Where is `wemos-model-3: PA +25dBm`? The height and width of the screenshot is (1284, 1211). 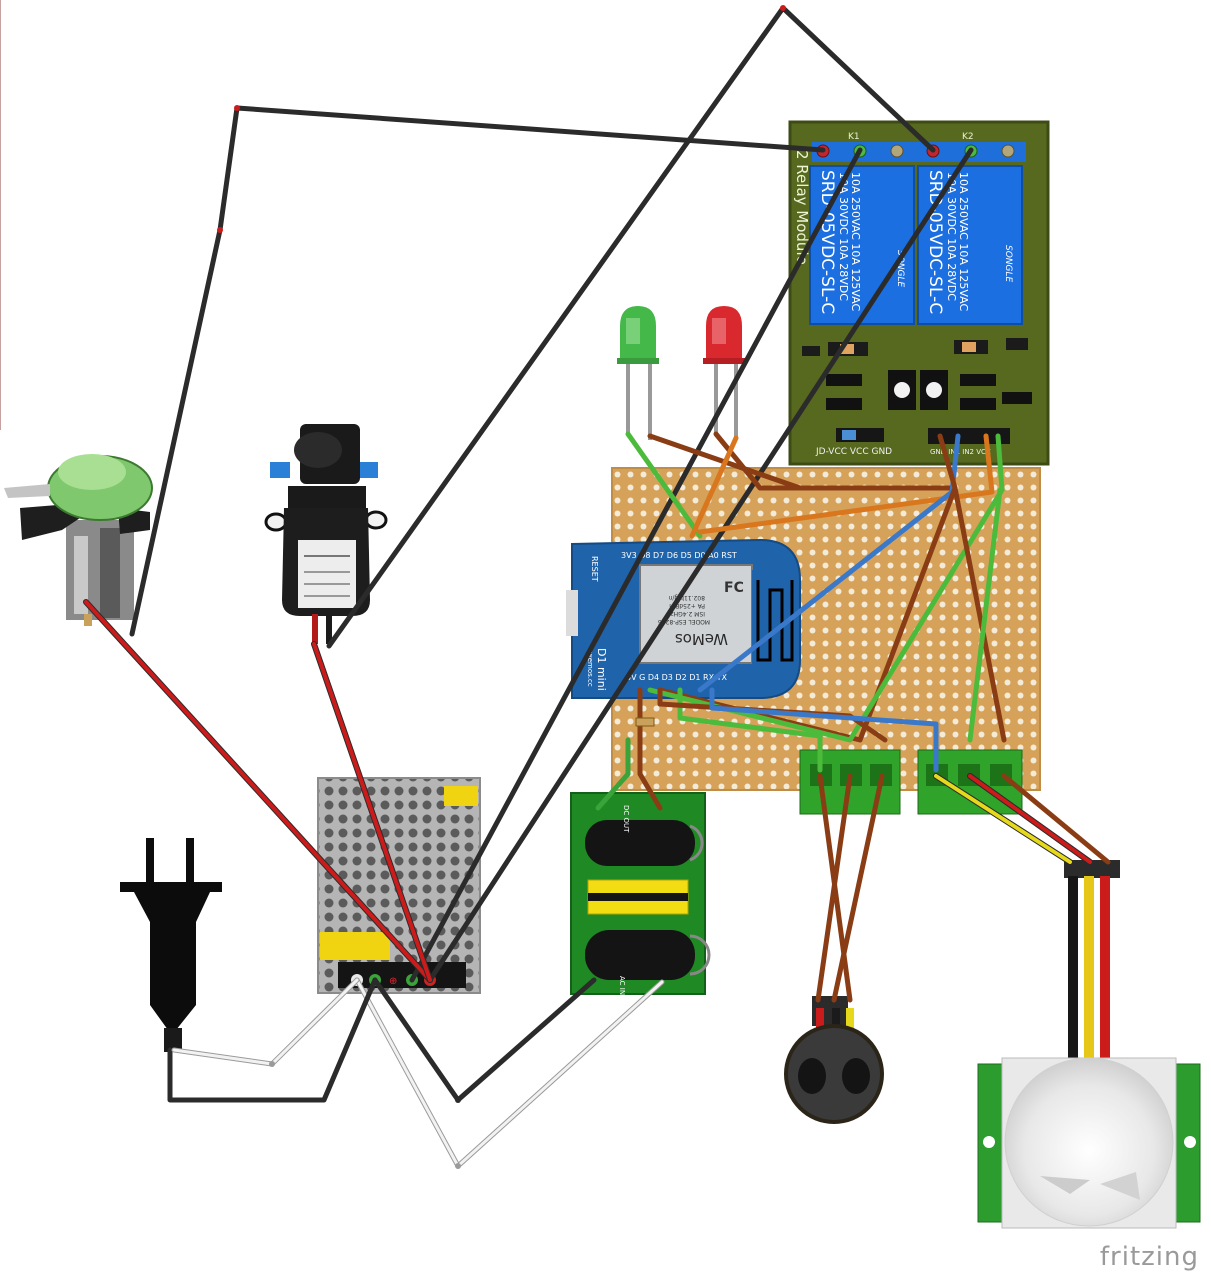
wemos-model-3: PA +25dBm is located at coordinates (687, 605).